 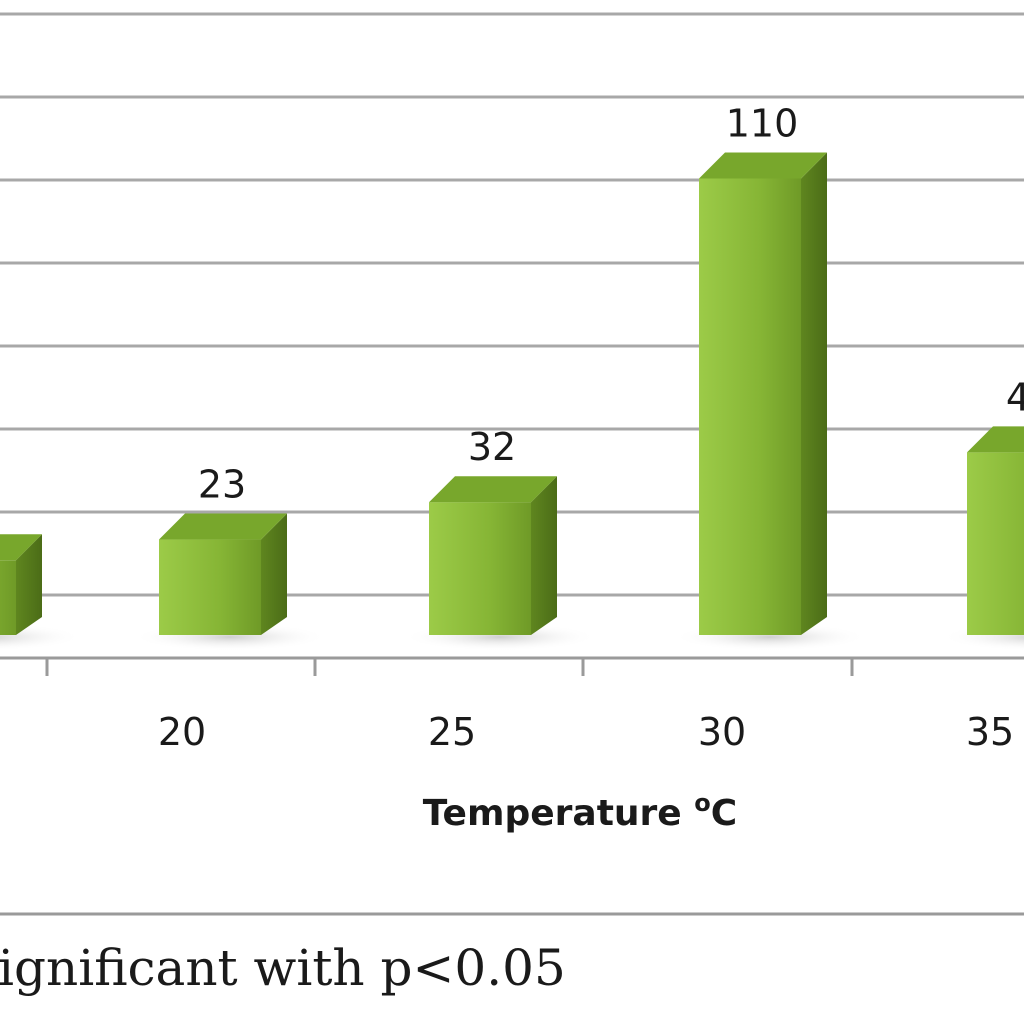 I want to click on data-label: 23, so click(x=222, y=485).